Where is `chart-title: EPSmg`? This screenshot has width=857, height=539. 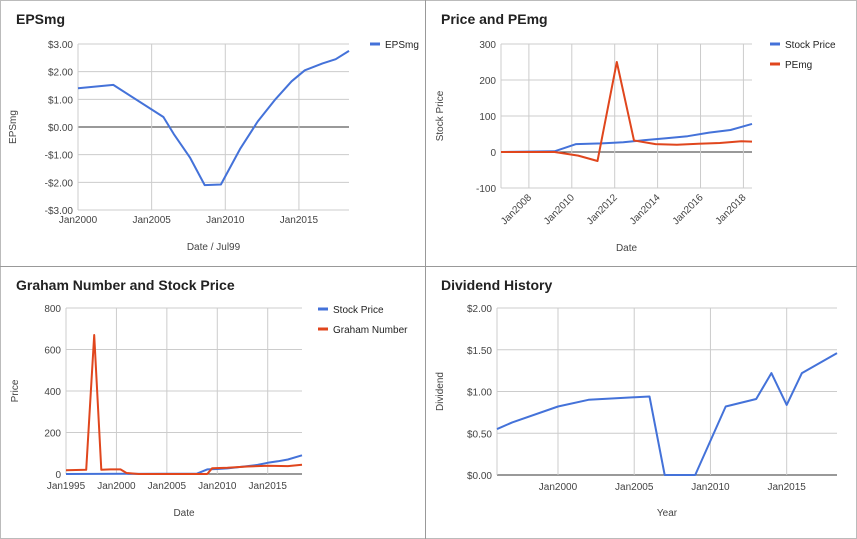 chart-title: EPSmg is located at coordinates (40, 19).